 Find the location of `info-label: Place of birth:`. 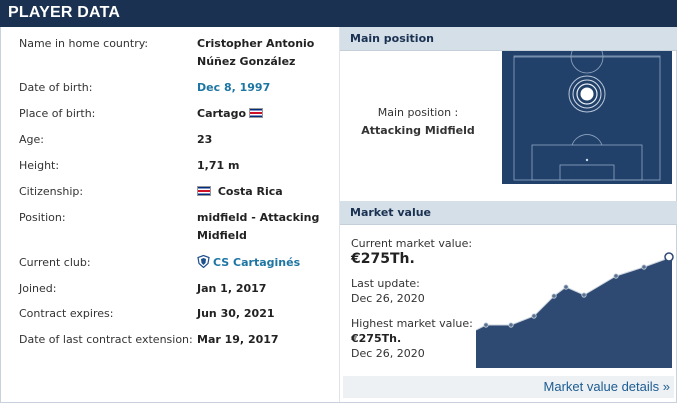

info-label: Place of birth: is located at coordinates (57, 113).